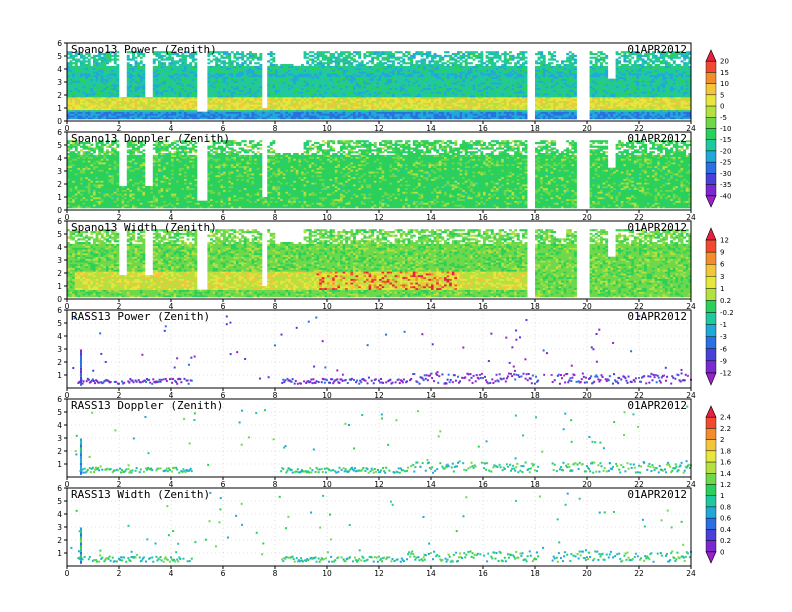 The image size is (792, 612). What do you see at coordinates (726, 519) in the screenshot?
I see `colorbar-label: 0.6` at bounding box center [726, 519].